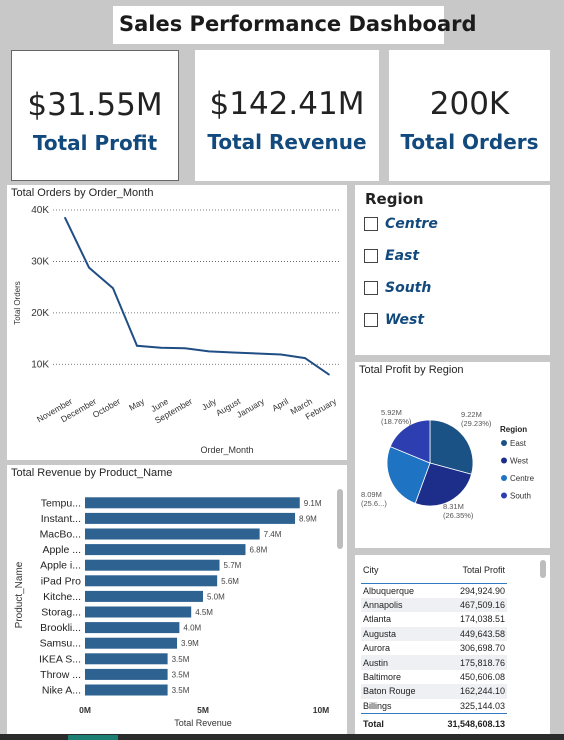 The height and width of the screenshot is (740, 564). Describe the element at coordinates (106, 408) in the screenshot. I see `x-tick-label: October` at that location.